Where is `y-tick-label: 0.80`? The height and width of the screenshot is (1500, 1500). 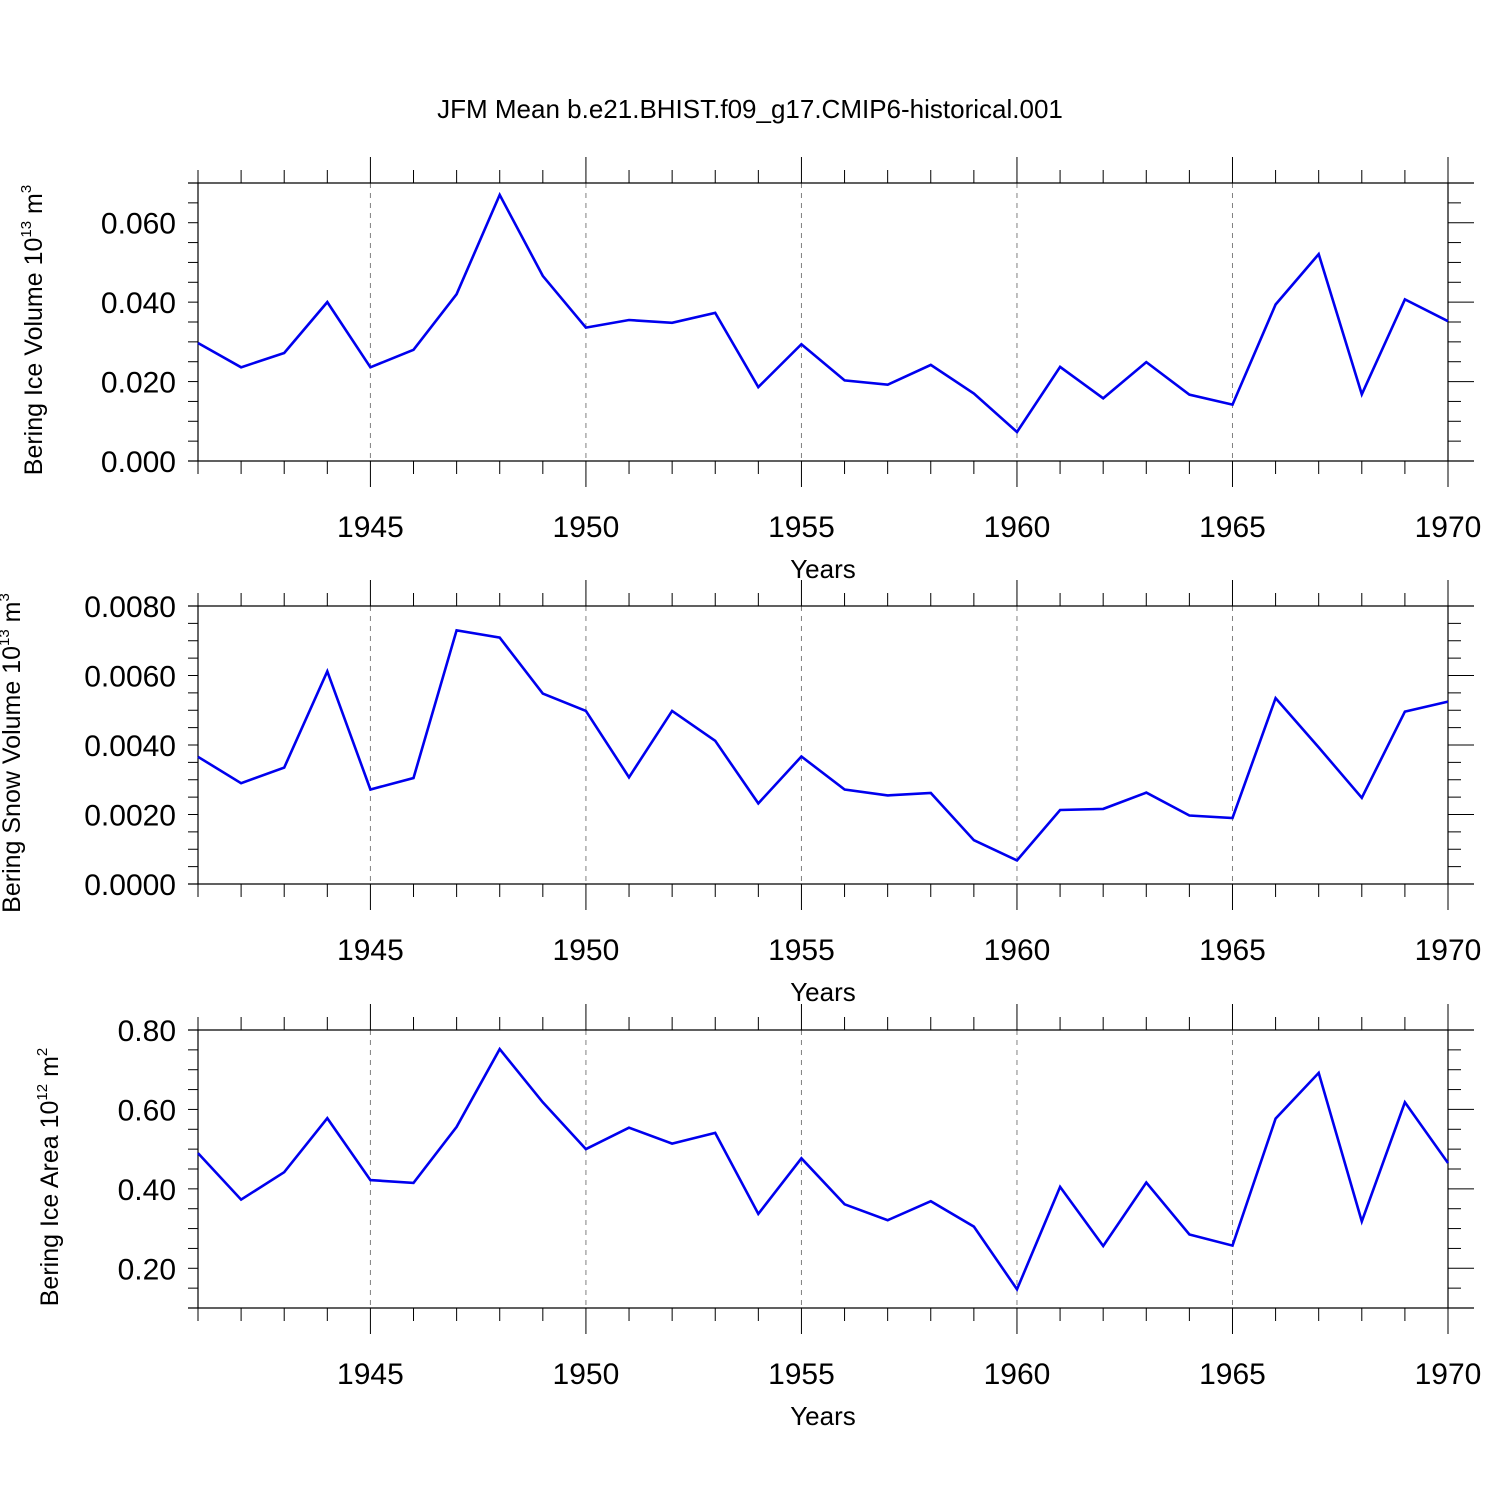 y-tick-label: 0.80 is located at coordinates (147, 1031).